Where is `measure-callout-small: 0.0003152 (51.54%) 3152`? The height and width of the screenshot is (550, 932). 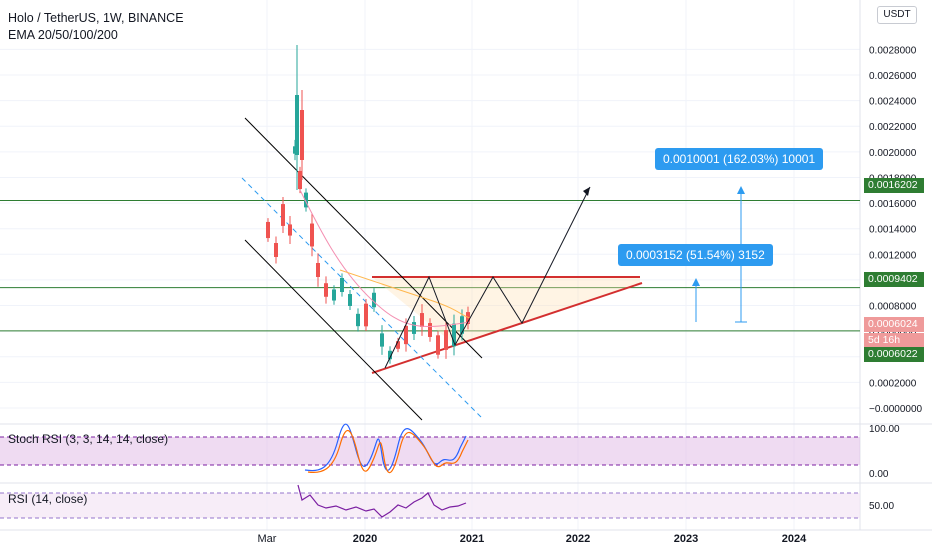
measure-callout-small: 0.0003152 (51.54%) 3152 is located at coordinates (695, 255).